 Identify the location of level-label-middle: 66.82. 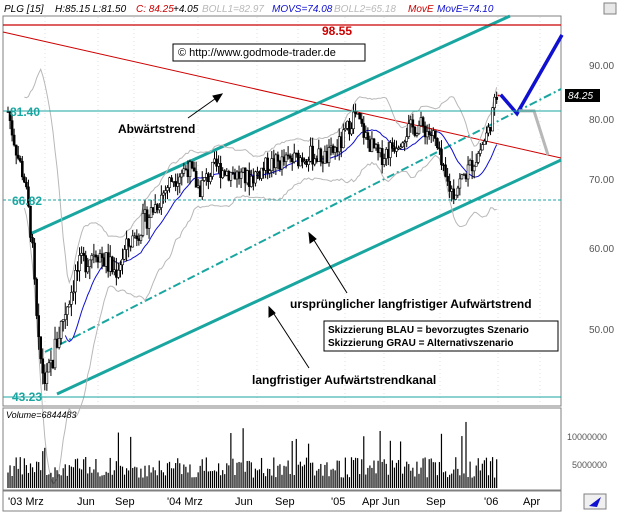
(27, 201).